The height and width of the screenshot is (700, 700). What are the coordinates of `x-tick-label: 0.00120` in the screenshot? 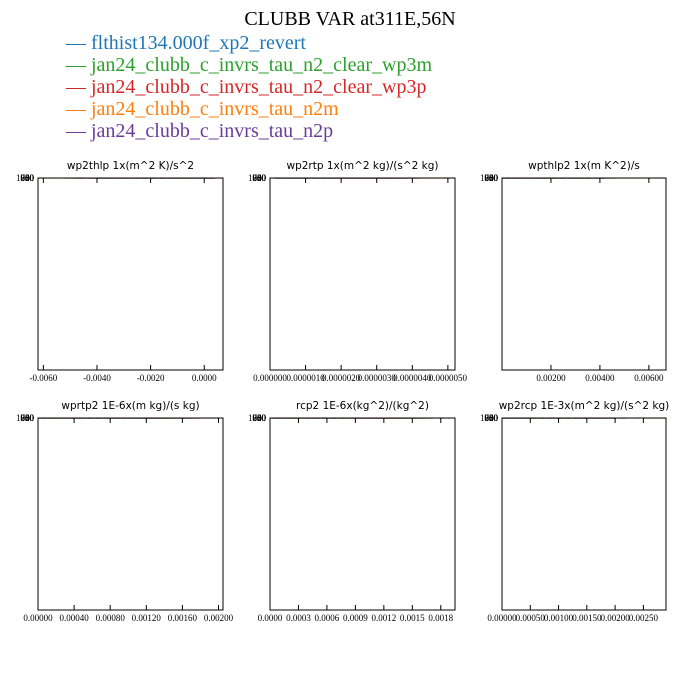 It's located at (147, 618).